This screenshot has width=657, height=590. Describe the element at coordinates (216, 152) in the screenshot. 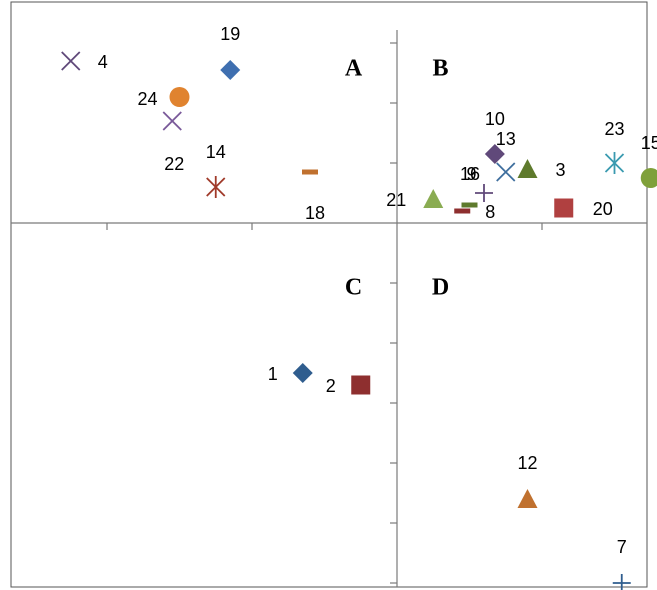

I see `point-label-14: 14` at that location.